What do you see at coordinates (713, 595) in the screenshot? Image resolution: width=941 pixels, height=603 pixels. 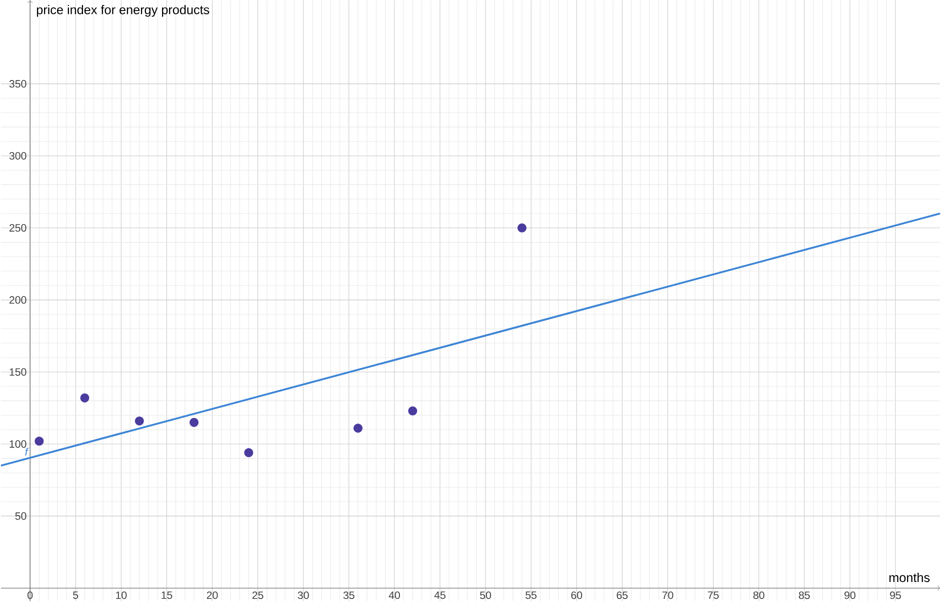 I see `x-tick-label: 75` at bounding box center [713, 595].